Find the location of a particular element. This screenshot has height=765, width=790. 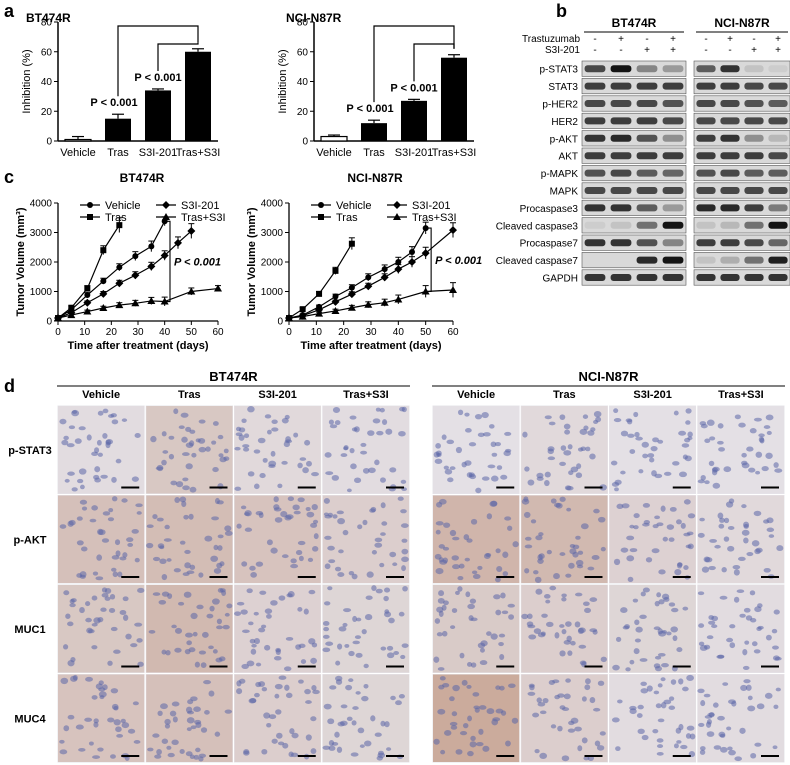

y-tick-label: 4000 is located at coordinates (272, 204).